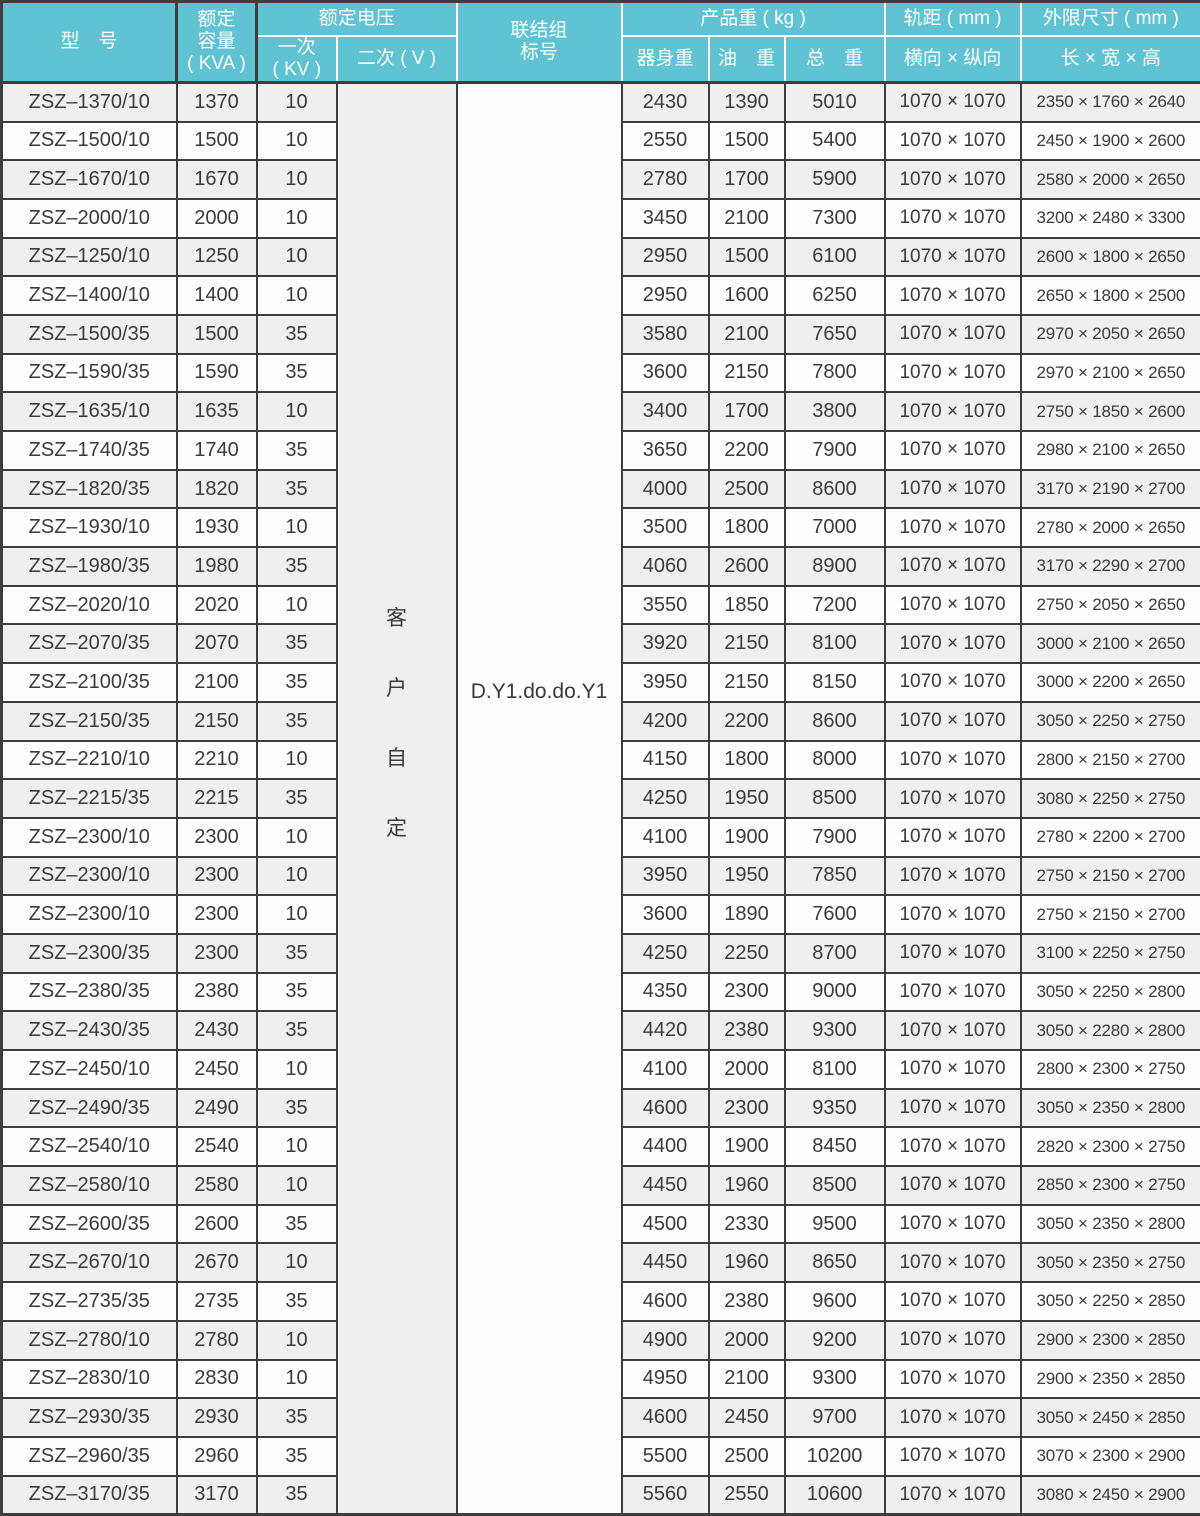 This screenshot has height=1516, width=1200. What do you see at coordinates (835, 798) in the screenshot?
I see `total-weight-cell: 8500` at bounding box center [835, 798].